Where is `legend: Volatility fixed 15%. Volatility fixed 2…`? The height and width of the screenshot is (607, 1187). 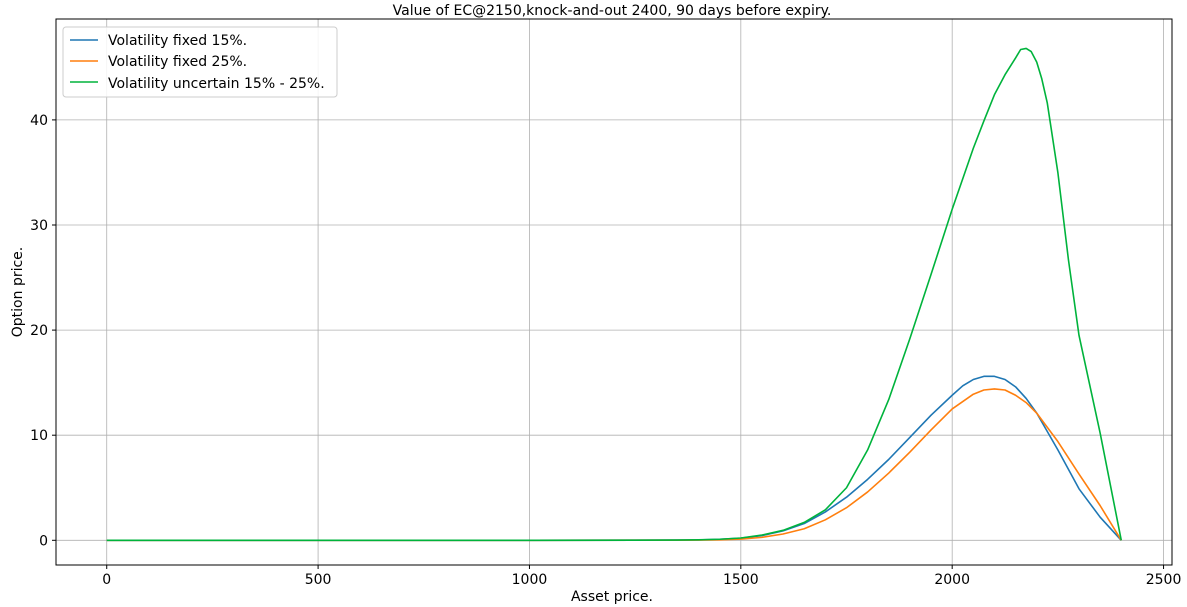 legend: Volatility fixed 15%. Volatility fixed 2… is located at coordinates (200, 62).